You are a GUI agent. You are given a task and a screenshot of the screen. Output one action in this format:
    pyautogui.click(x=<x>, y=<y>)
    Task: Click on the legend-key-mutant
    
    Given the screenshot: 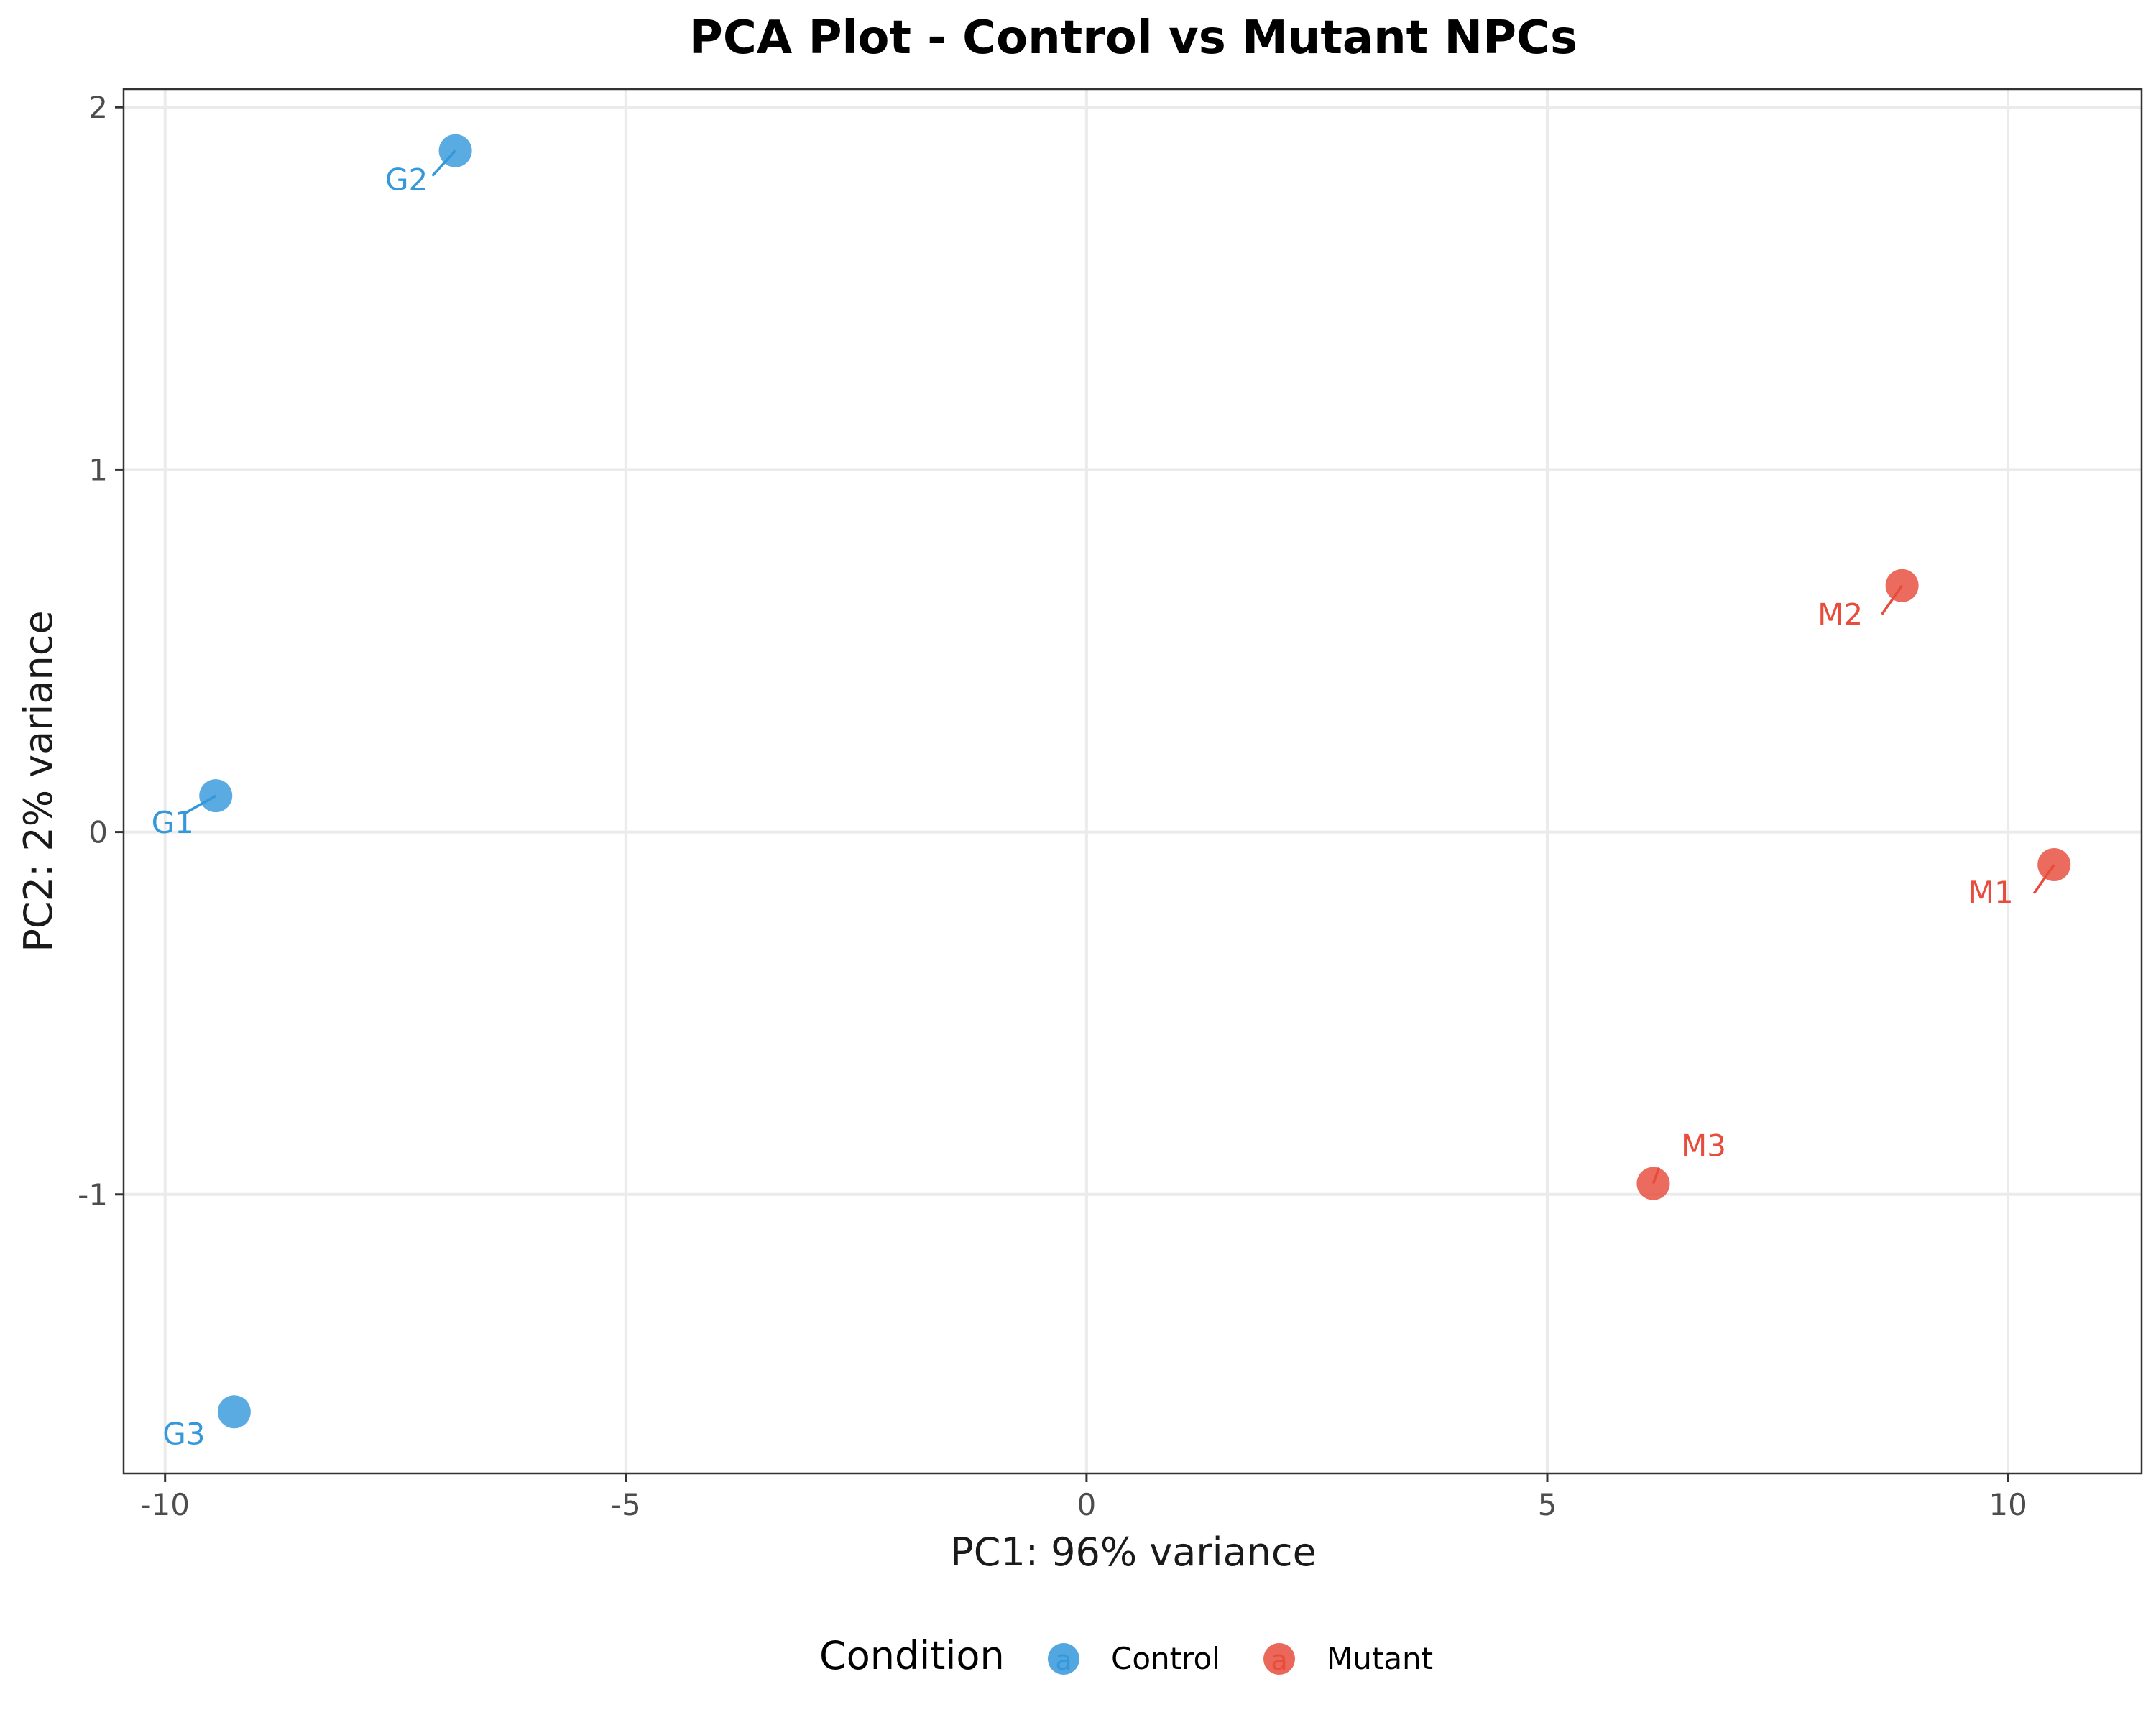 What is the action you would take?
    pyautogui.click(x=1279, y=1659)
    